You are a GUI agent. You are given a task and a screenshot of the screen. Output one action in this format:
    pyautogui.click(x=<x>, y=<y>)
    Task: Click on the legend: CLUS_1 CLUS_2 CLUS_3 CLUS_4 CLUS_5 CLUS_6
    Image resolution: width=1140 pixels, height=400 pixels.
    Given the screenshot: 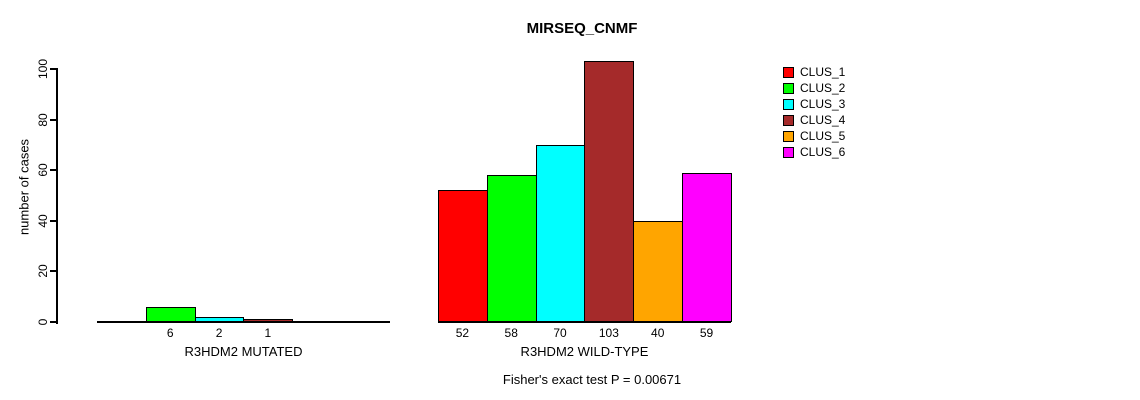 What is the action you would take?
    pyautogui.click(x=814, y=112)
    